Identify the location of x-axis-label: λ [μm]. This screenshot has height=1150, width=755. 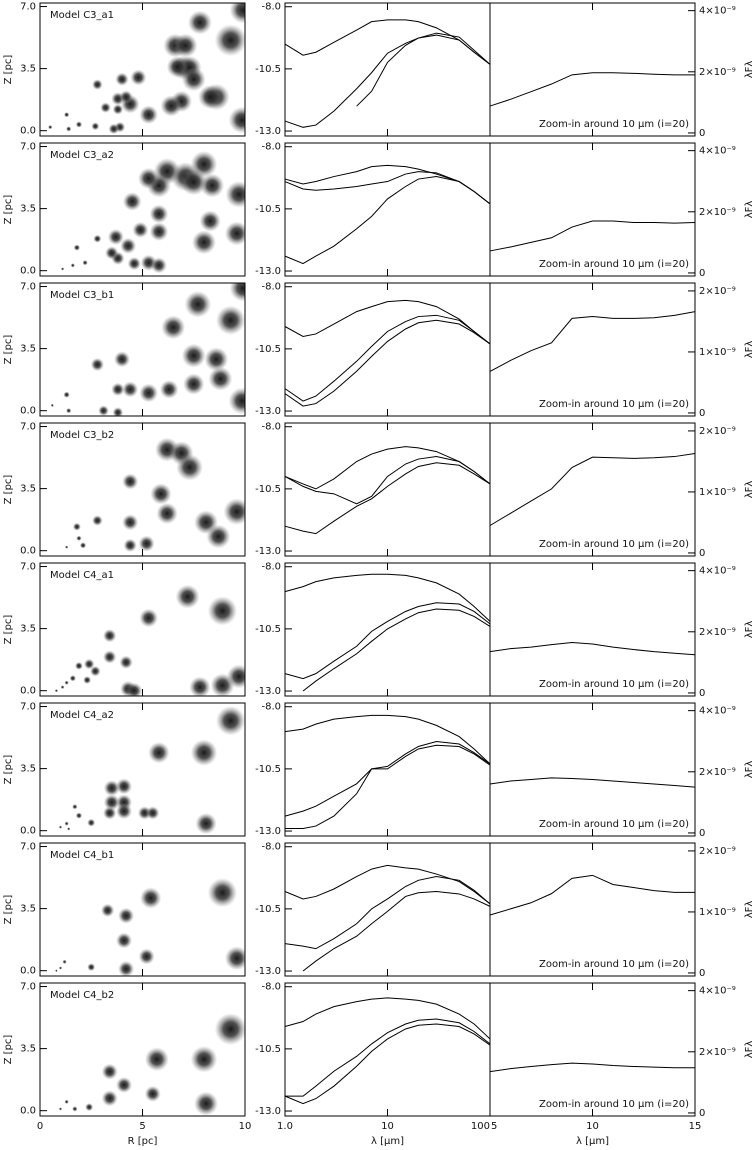
(387, 1141).